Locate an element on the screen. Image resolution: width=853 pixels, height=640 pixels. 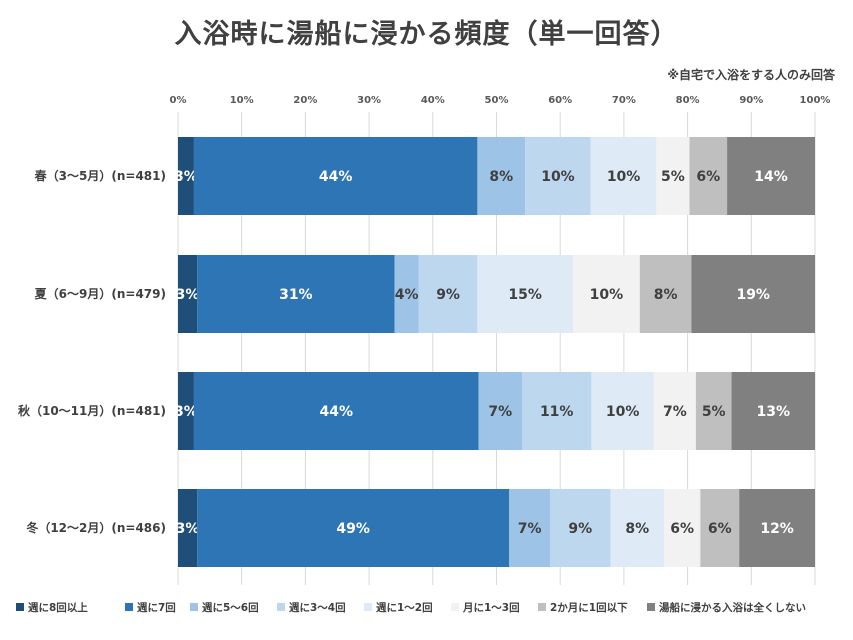
x-tick-label: 100% is located at coordinates (815, 100).